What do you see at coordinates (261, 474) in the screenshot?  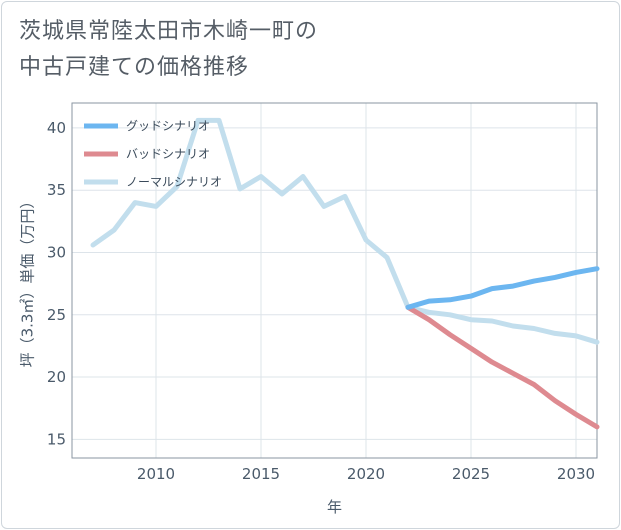 I see `x-tick-label: 2015` at bounding box center [261, 474].